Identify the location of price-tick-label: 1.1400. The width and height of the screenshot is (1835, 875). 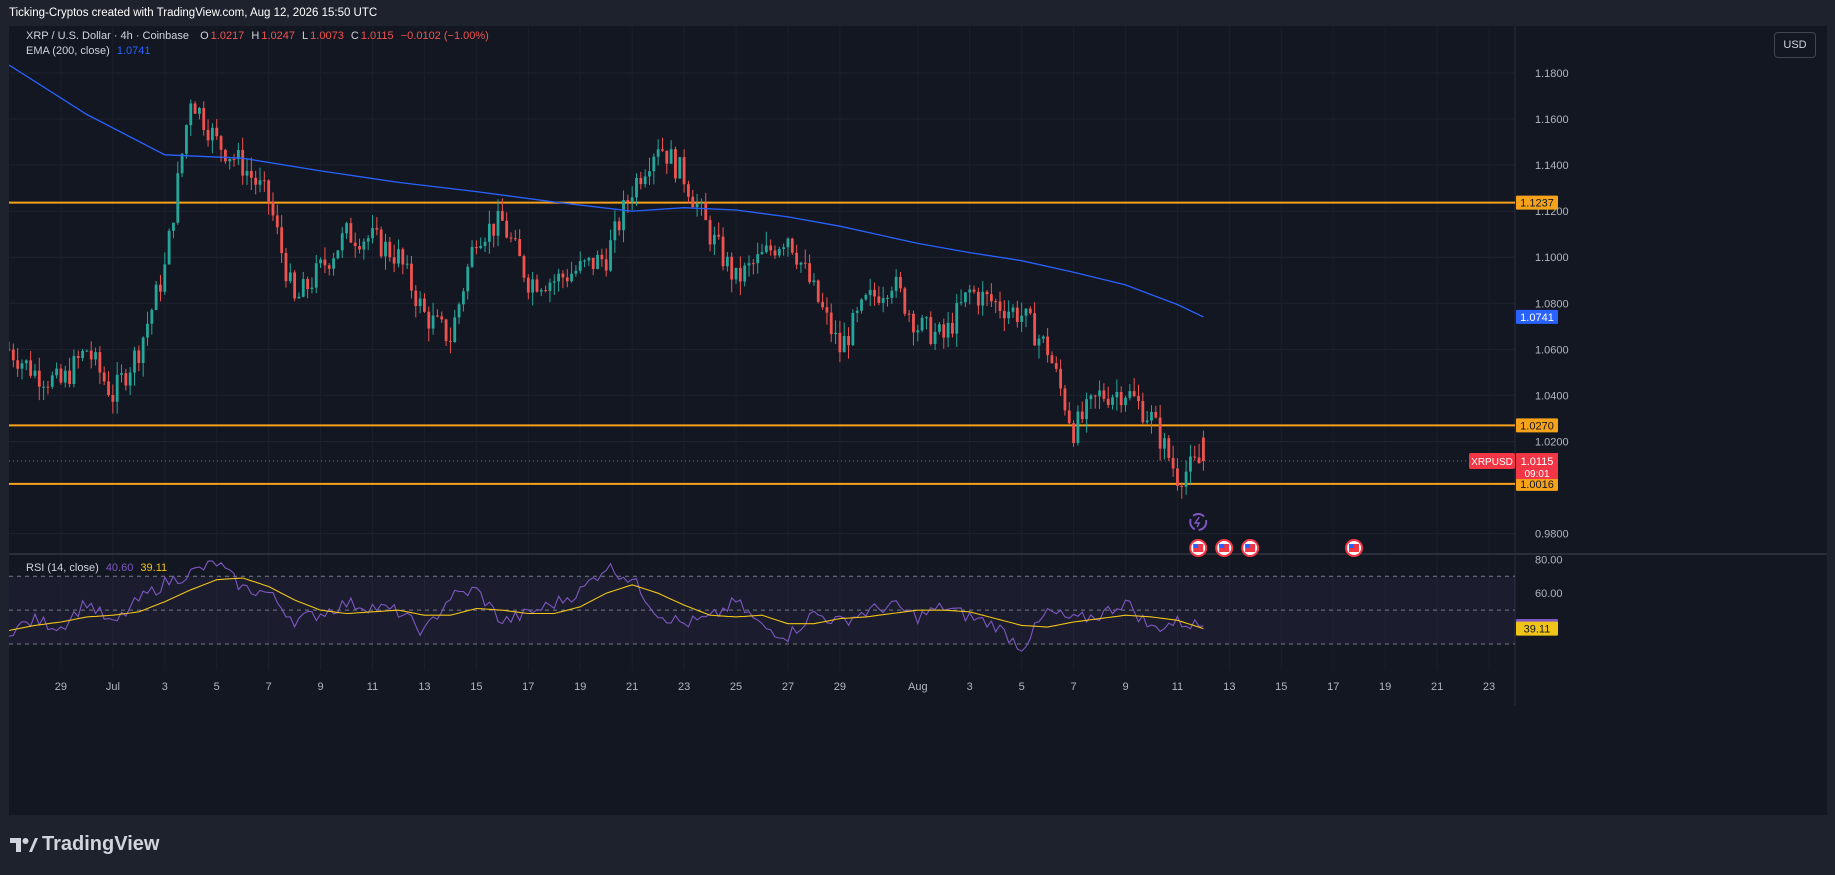
(1552, 166).